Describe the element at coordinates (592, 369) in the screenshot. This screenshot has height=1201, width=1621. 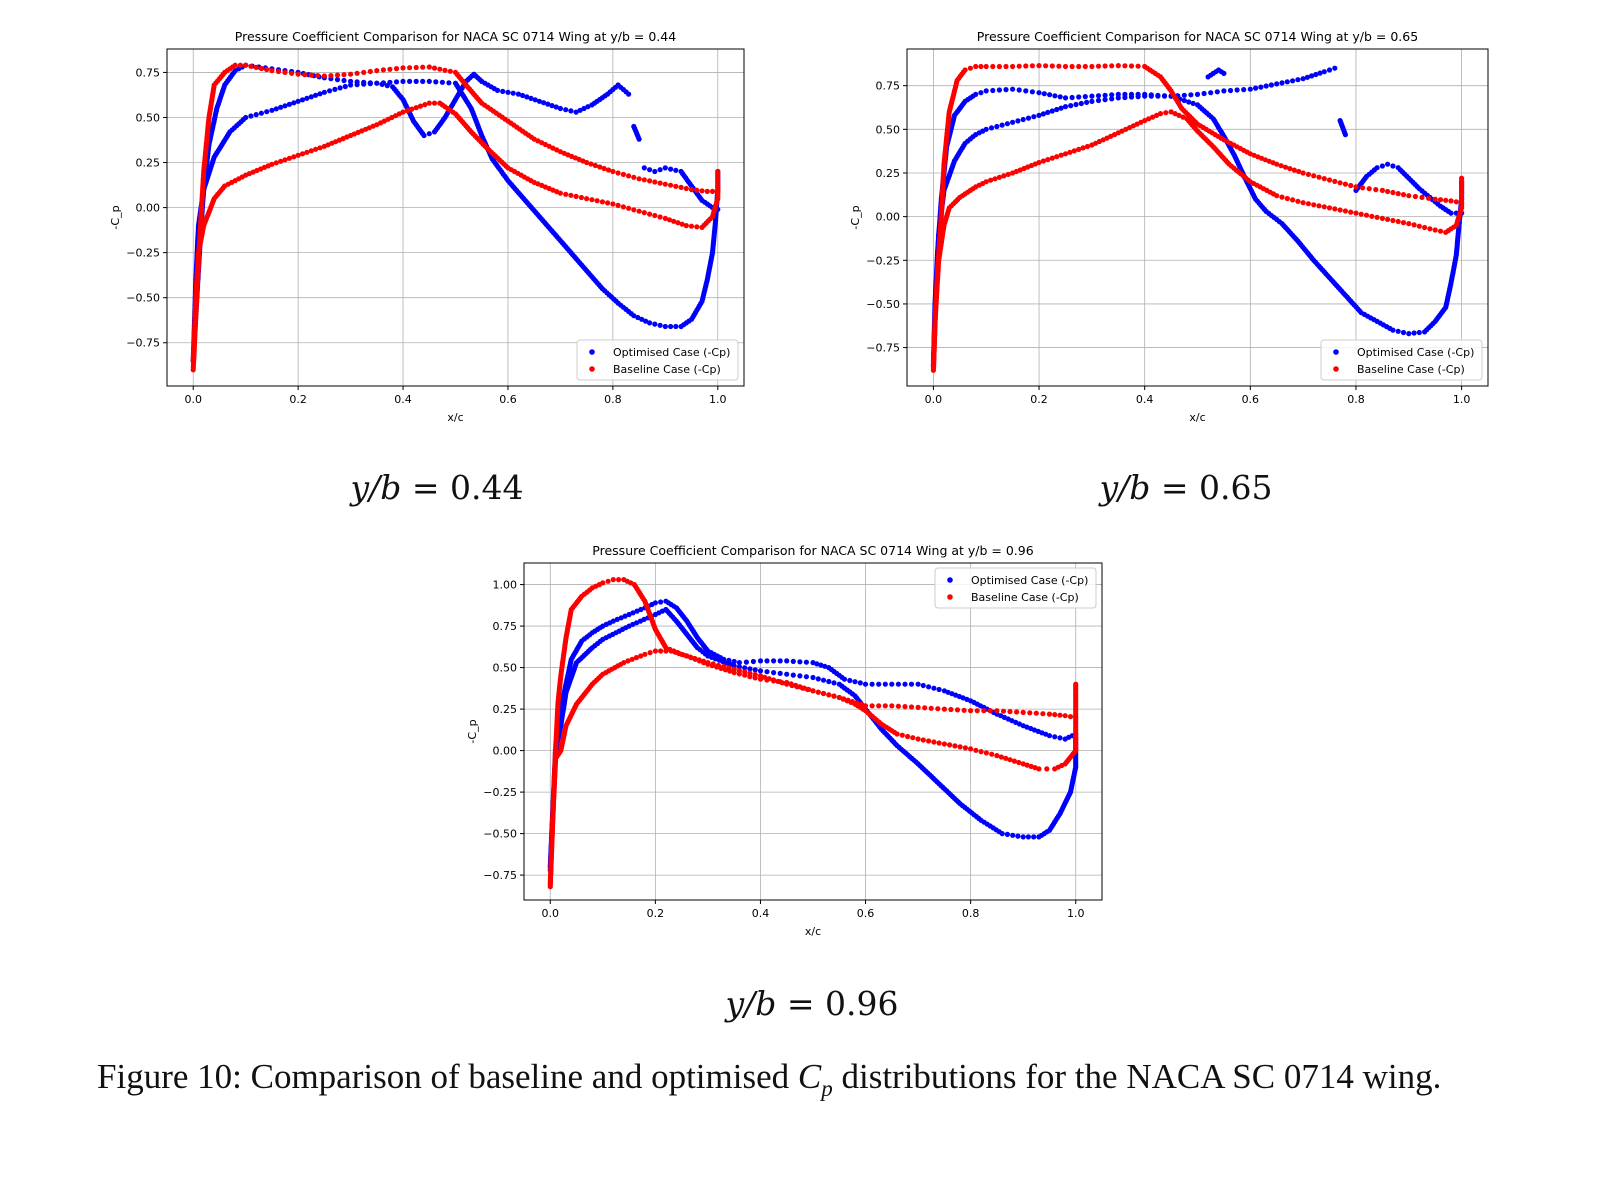
I see `legend-marker-baseline` at that location.